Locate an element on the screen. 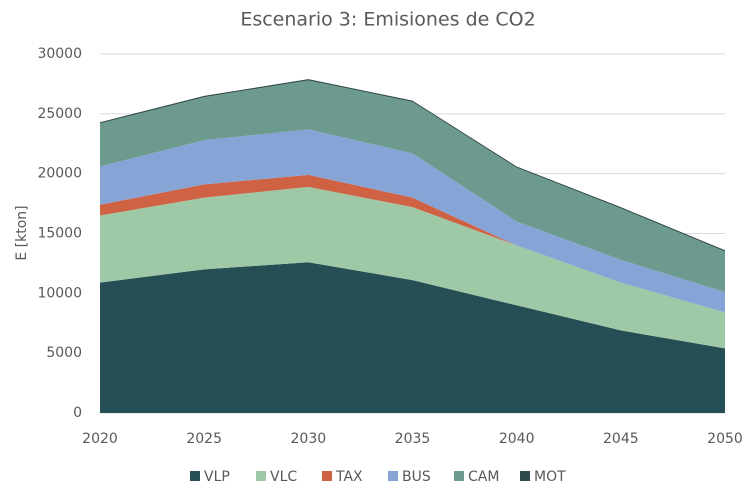 This screenshot has width=744, height=491. y-tick-label: 5000 is located at coordinates (64, 353).